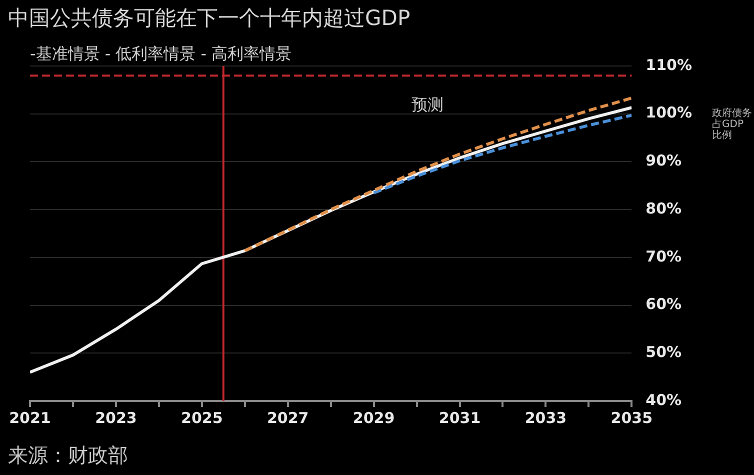 The image size is (754, 475). Describe the element at coordinates (209, 18) in the screenshot. I see `chart-title: 中国公共债务可能在下一个十年内超过GDP` at that location.